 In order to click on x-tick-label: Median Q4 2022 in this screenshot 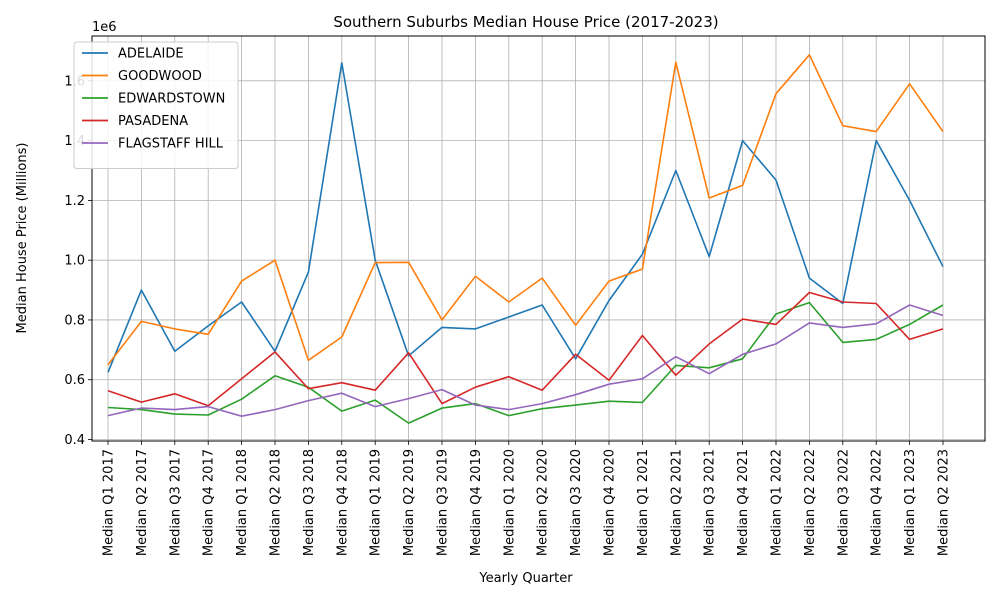, I will do `click(877, 502)`.